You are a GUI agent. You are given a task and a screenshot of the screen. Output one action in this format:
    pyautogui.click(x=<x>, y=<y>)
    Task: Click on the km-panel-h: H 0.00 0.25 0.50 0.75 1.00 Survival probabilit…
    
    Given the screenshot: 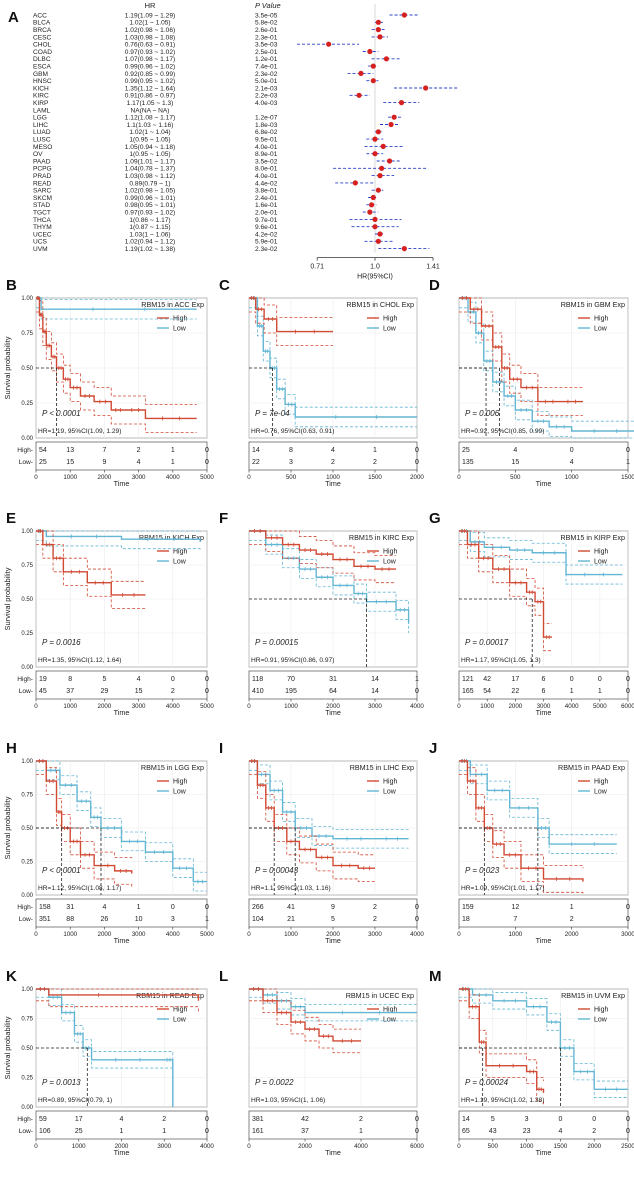 What is the action you would take?
    pyautogui.click(x=108, y=842)
    